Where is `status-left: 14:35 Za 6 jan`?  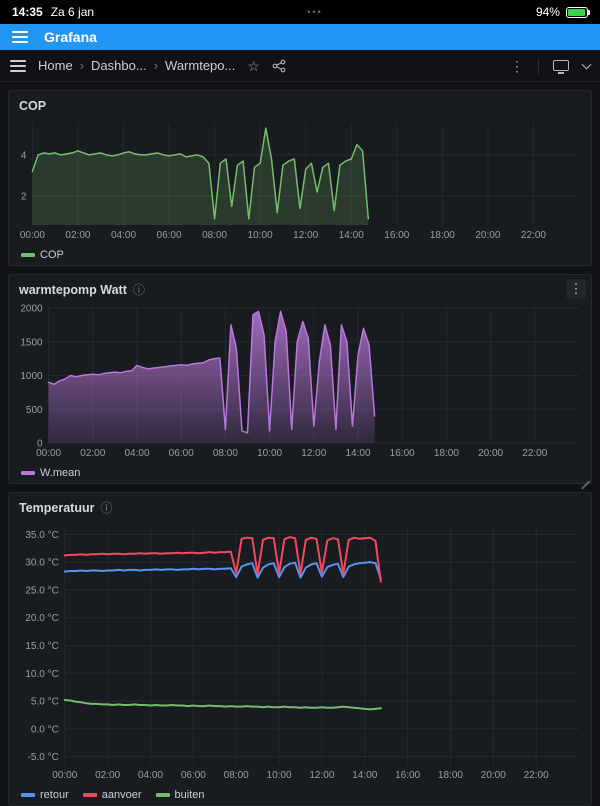
status-left: 14:35 Za 6 jan is located at coordinates (53, 12).